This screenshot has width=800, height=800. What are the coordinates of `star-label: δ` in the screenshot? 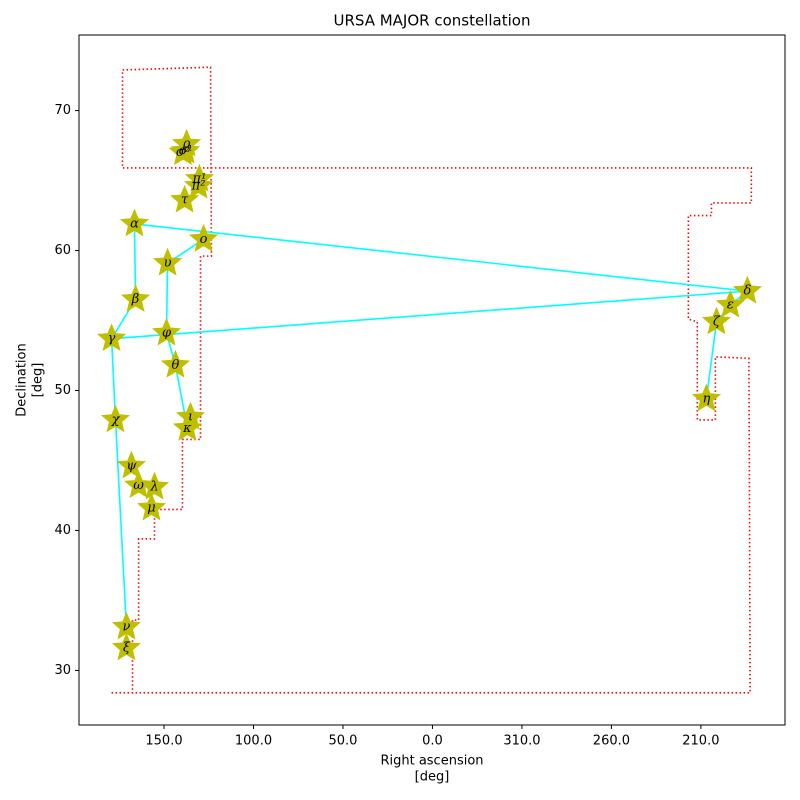 It's located at (748, 291).